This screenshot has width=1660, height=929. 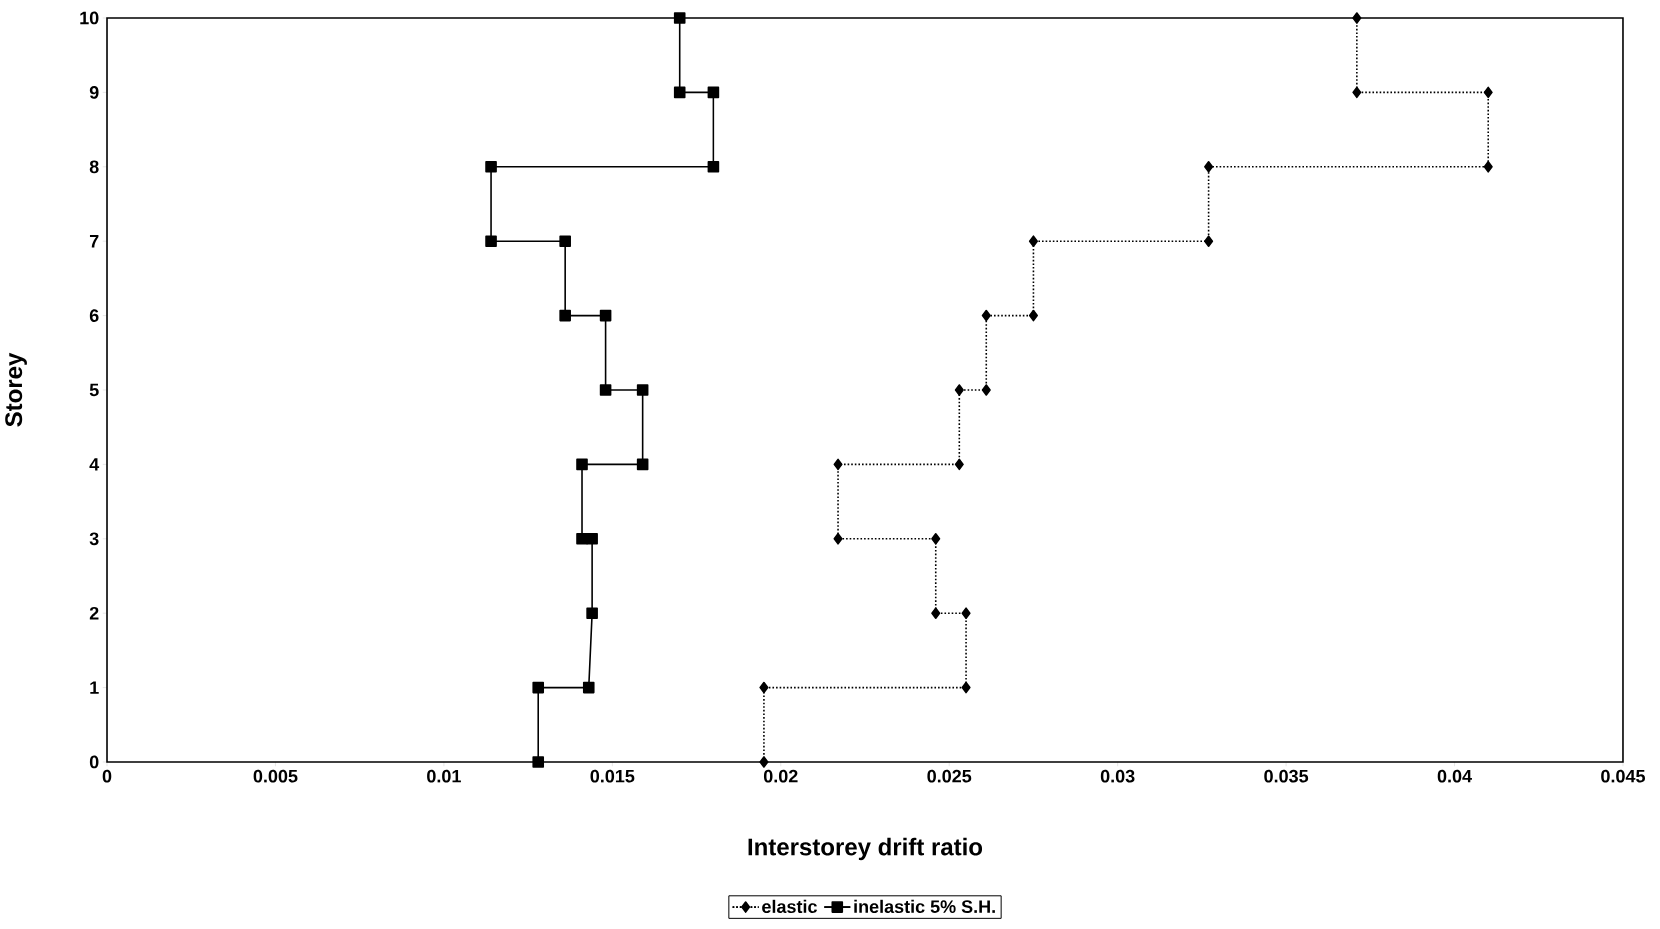 I want to click on y-tick-label: 7, so click(x=94, y=241).